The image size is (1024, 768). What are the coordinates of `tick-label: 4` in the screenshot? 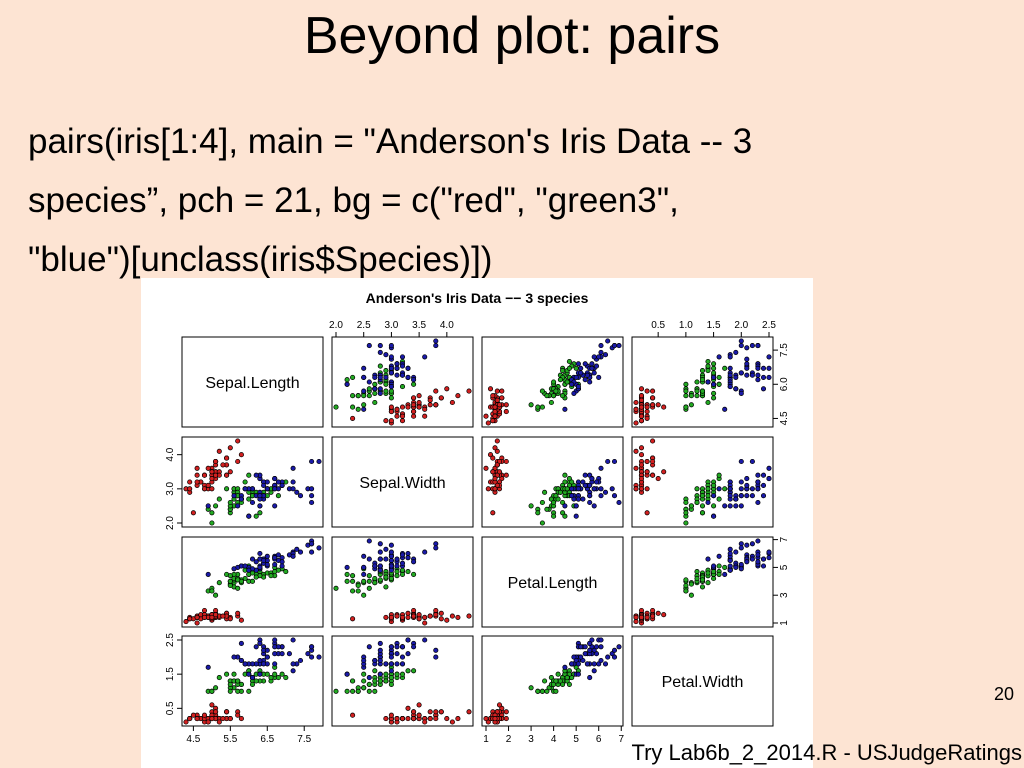 It's located at (554, 739).